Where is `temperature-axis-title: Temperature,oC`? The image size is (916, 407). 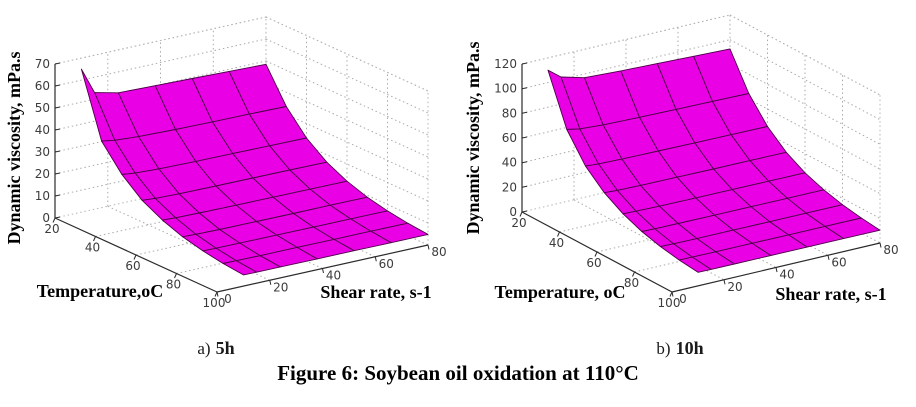
temperature-axis-title: Temperature,oC is located at coordinates (100, 291).